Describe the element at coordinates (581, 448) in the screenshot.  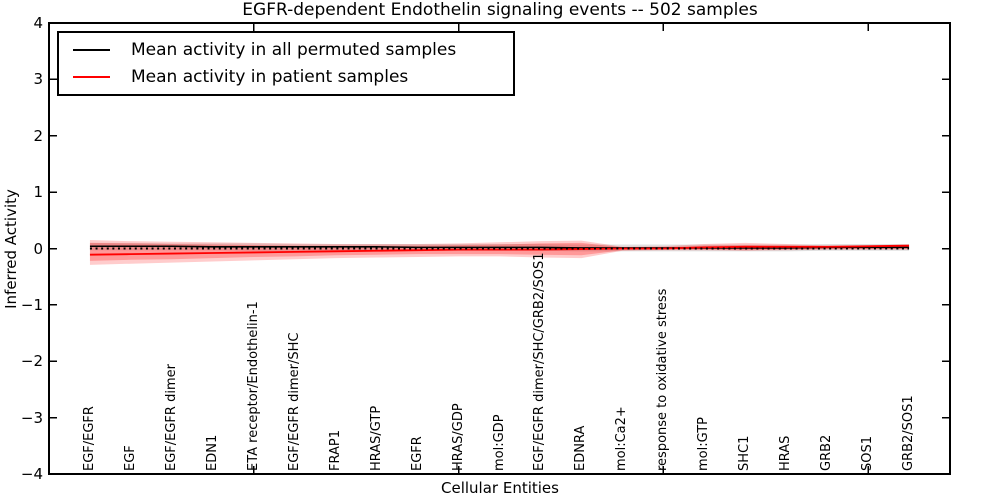
I see `entity-label: EDNRA` at that location.